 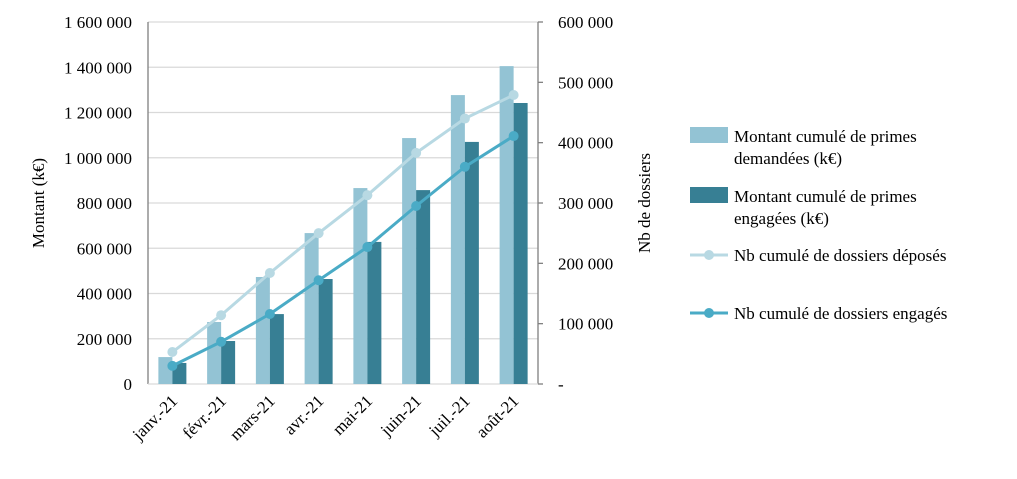 What do you see at coordinates (104, 248) in the screenshot?
I see `left-tick-label: 600 000` at bounding box center [104, 248].